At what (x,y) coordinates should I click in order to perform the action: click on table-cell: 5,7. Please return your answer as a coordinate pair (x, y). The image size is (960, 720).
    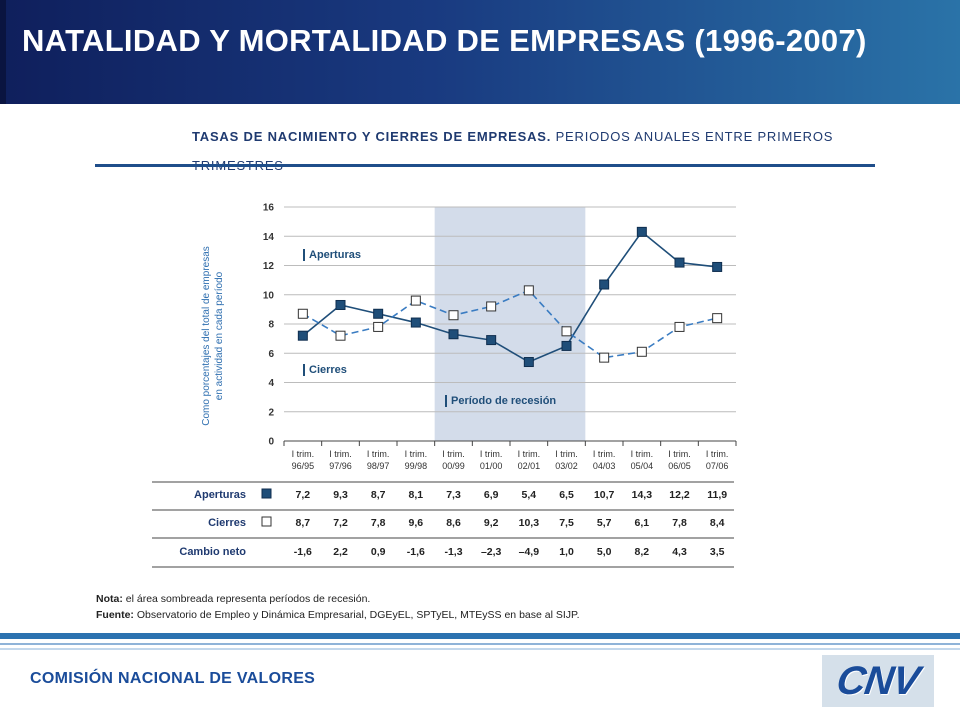
    Looking at the image, I should click on (604, 523).